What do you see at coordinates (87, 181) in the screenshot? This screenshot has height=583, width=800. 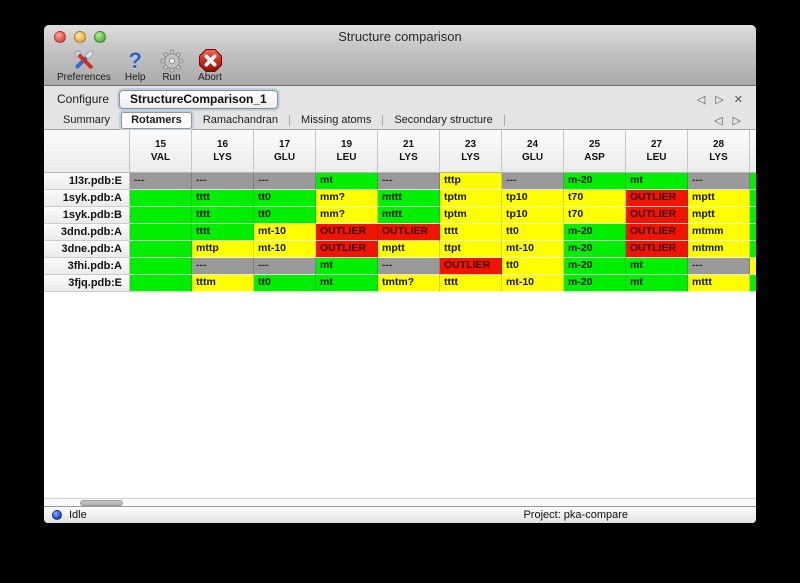 I see `row-label: 1l3r.pdb:E` at bounding box center [87, 181].